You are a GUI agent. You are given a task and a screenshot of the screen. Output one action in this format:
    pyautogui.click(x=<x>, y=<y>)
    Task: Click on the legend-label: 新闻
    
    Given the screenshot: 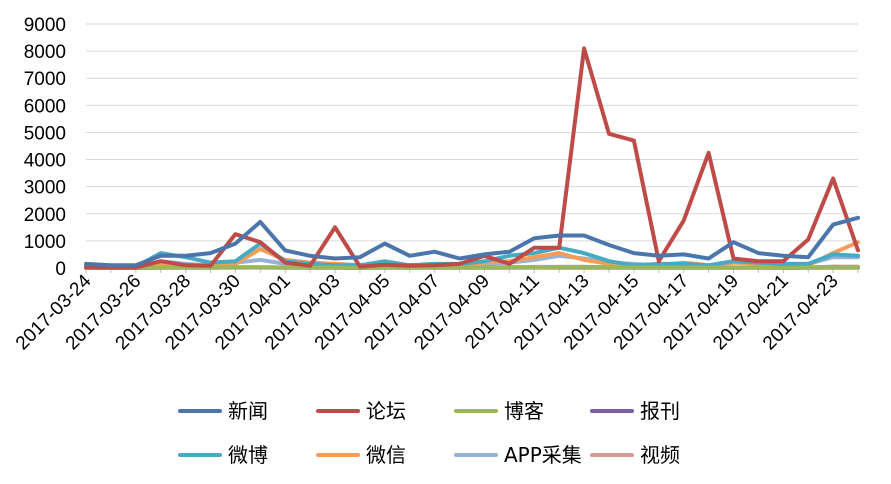 What is the action you would take?
    pyautogui.click(x=248, y=411)
    